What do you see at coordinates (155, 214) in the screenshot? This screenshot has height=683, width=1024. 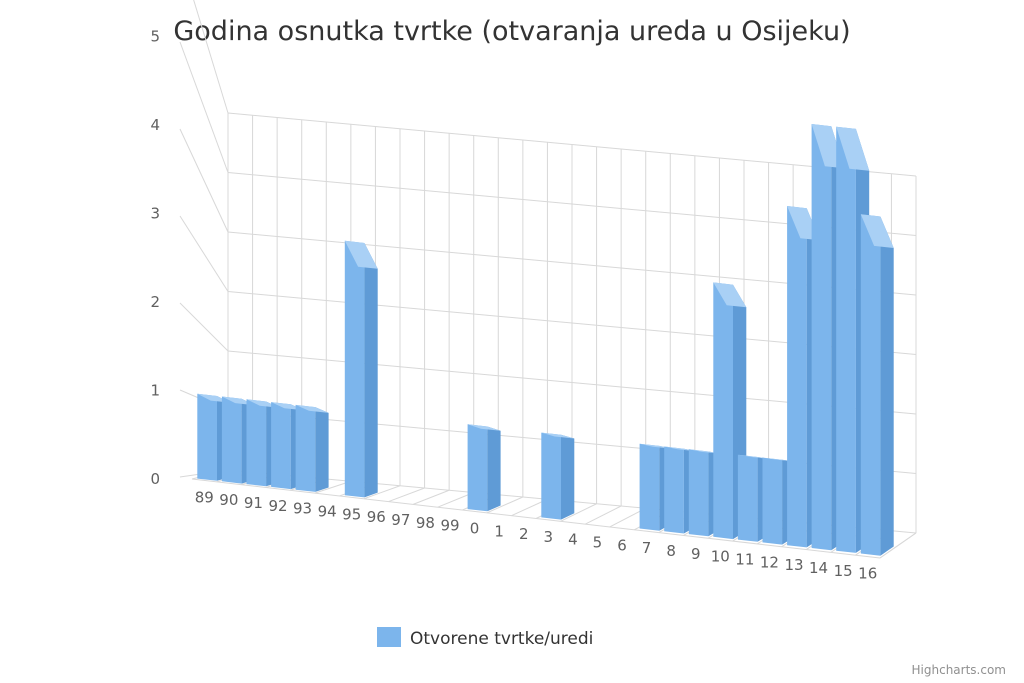 I see `y-tick-label: 3` at bounding box center [155, 214].